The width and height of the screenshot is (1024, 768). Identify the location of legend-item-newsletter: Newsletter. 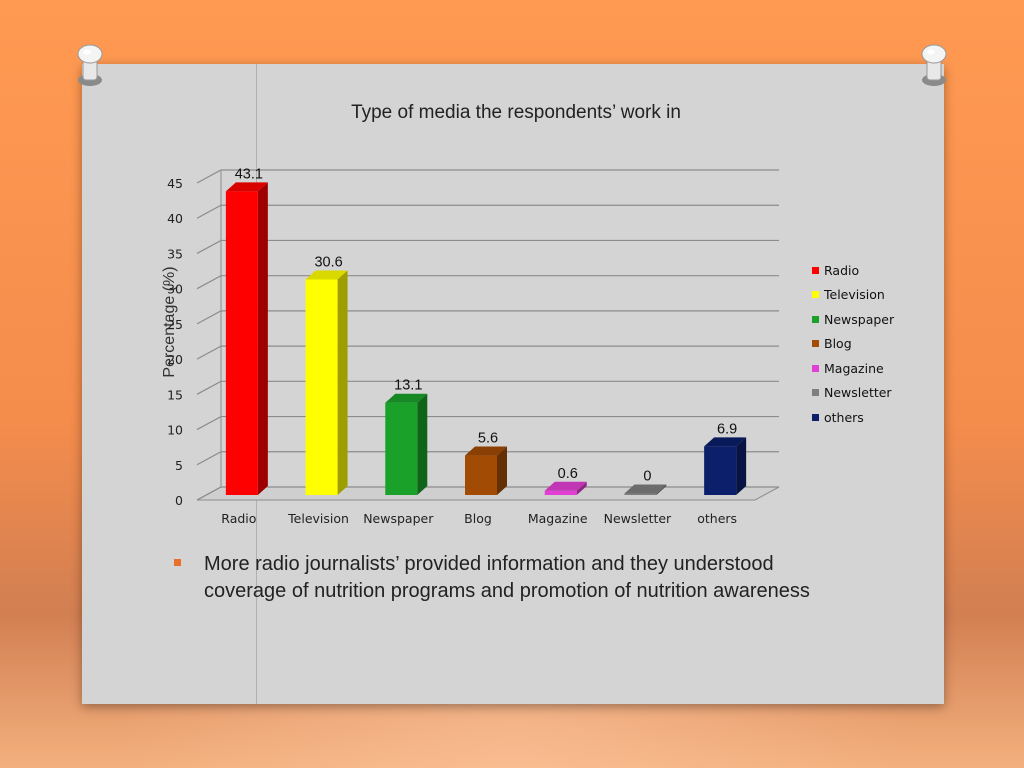
(853, 393).